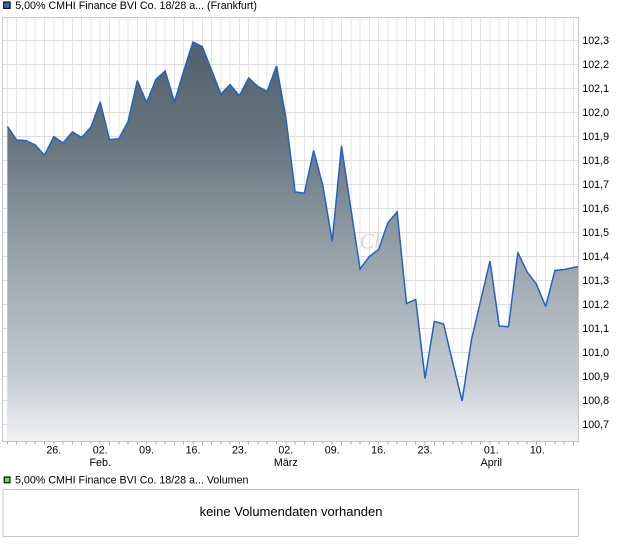 The image size is (620, 546). I want to click on svg-text: 102,1, so click(595, 89).